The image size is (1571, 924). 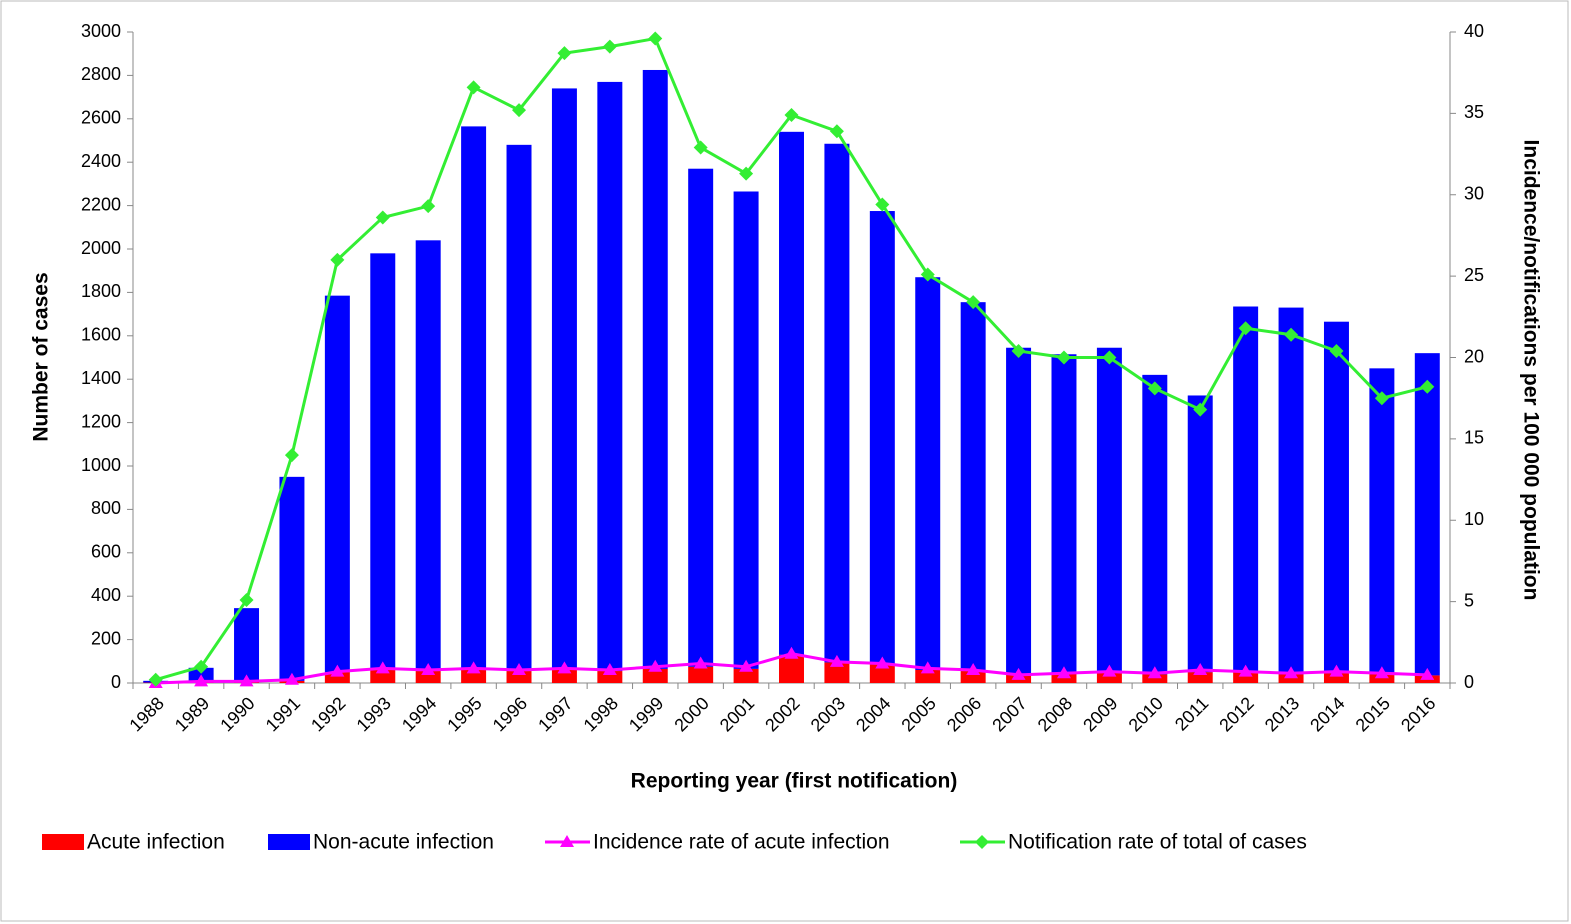 I want to click on y-tick-label: 2000, so click(x=101, y=248).